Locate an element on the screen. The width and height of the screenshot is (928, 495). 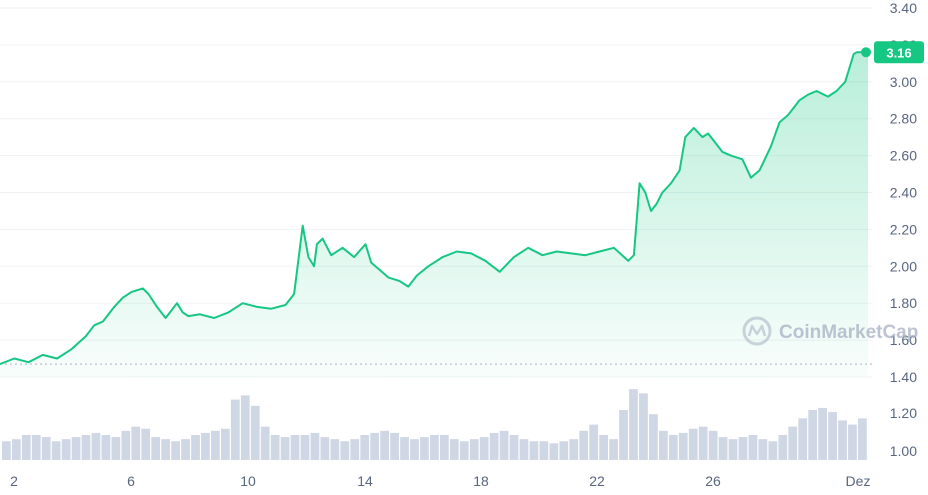
x-tick-label: 22 is located at coordinates (597, 481).